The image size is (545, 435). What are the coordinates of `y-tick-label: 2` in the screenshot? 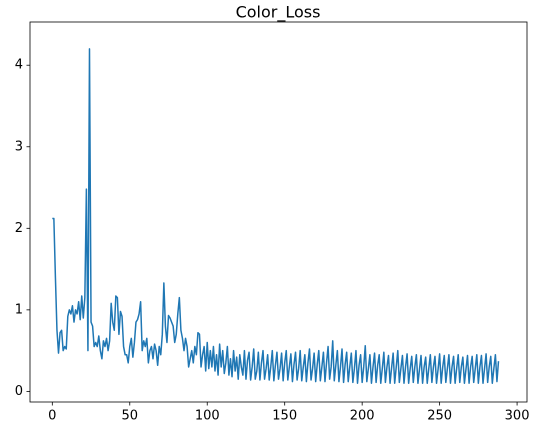 It's located at (19, 228).